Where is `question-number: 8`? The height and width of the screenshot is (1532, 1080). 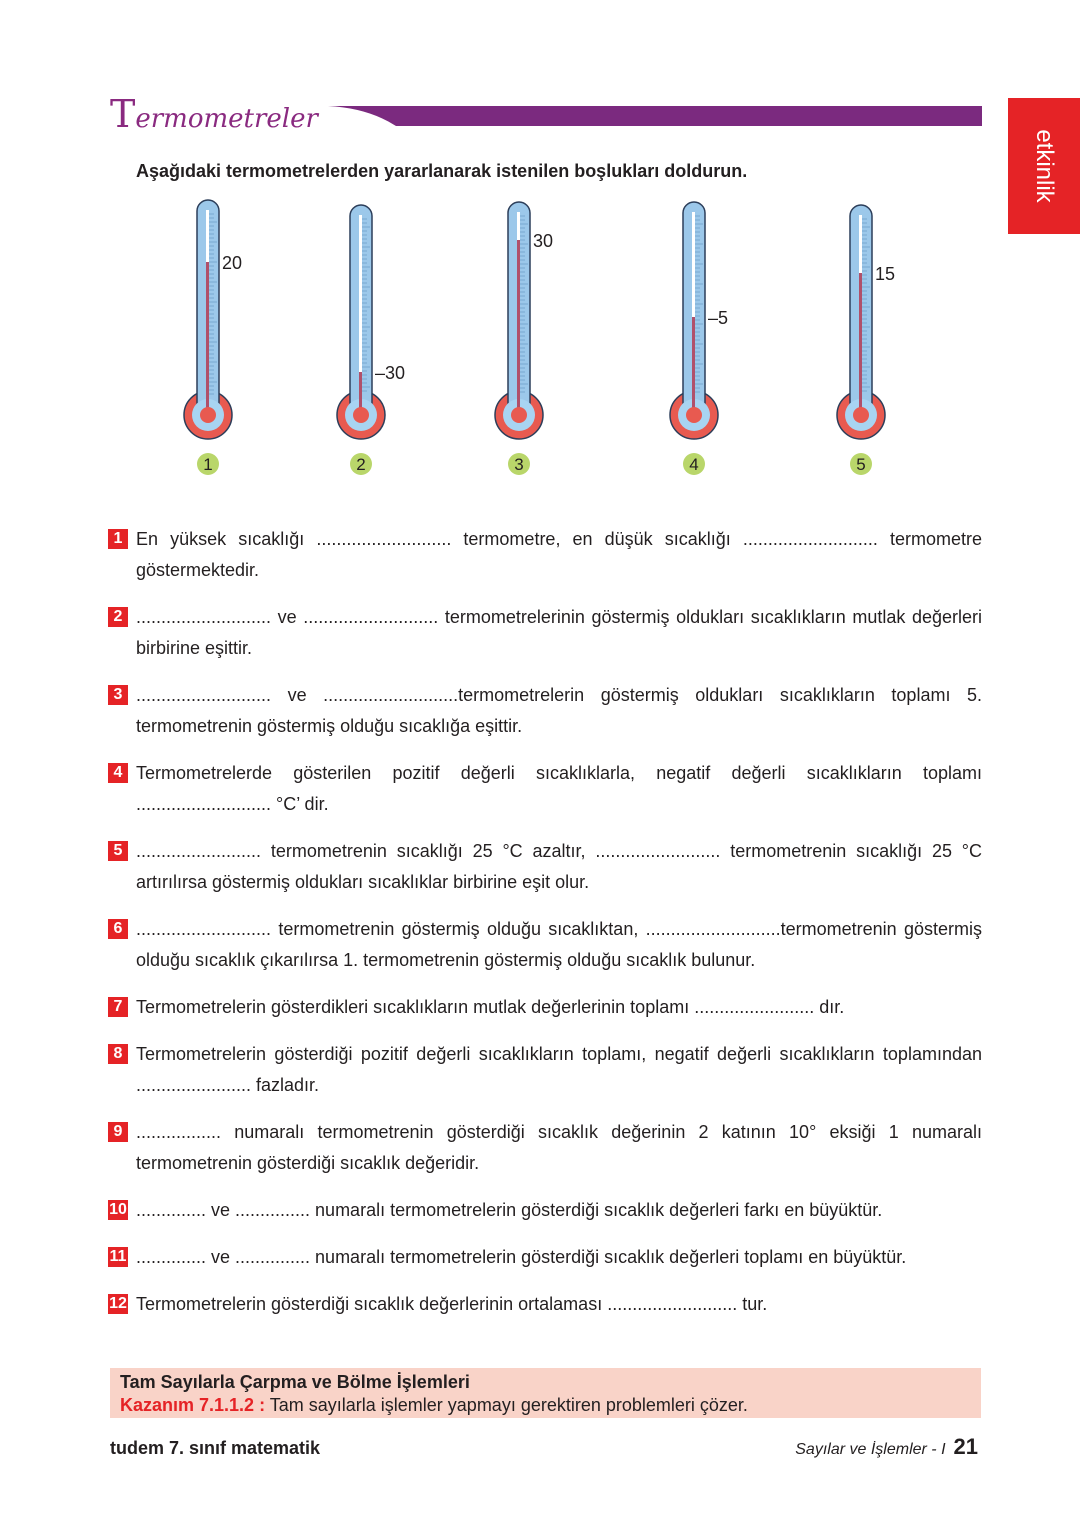 question-number: 8 is located at coordinates (118, 1054).